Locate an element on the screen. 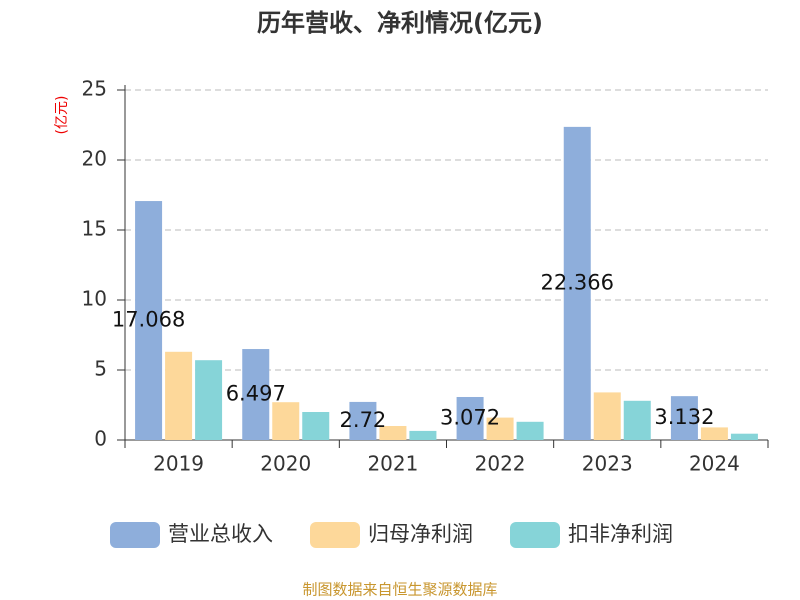 The width and height of the screenshot is (800, 600). data-label: 22.366 is located at coordinates (577, 282).